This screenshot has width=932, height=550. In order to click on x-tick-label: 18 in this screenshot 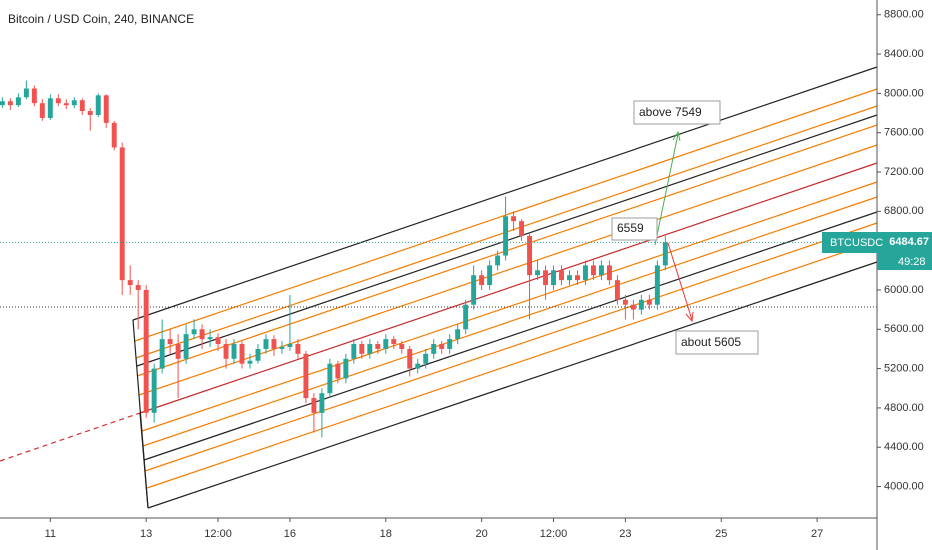, I will do `click(386, 534)`.